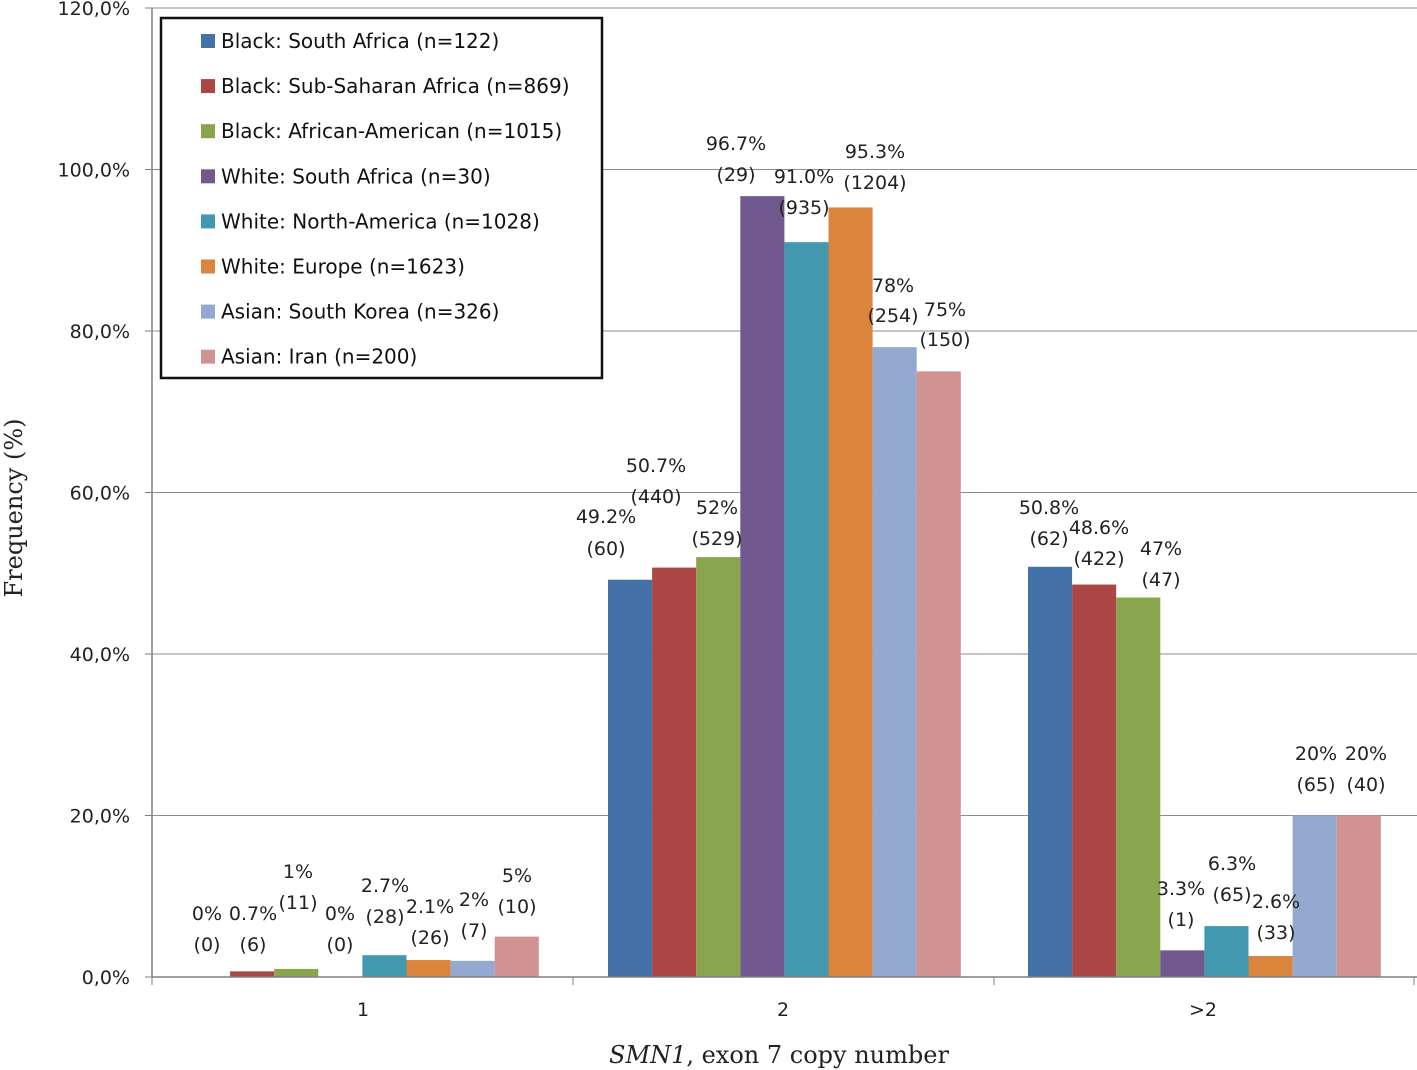  I want to click on data-label-percent: 0.7%, so click(253, 914).